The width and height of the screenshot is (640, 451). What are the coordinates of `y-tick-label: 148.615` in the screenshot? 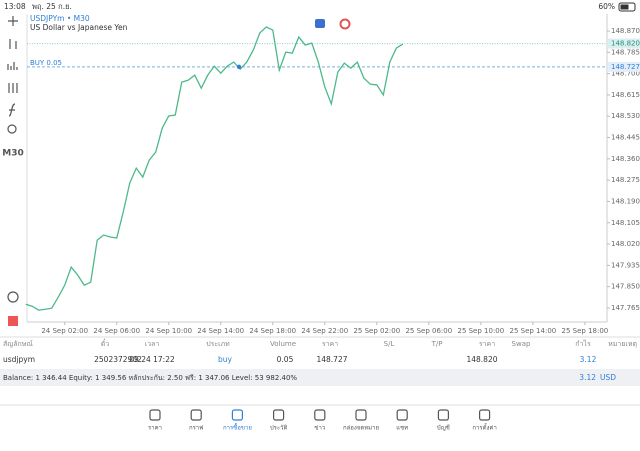 It's located at (625, 95).